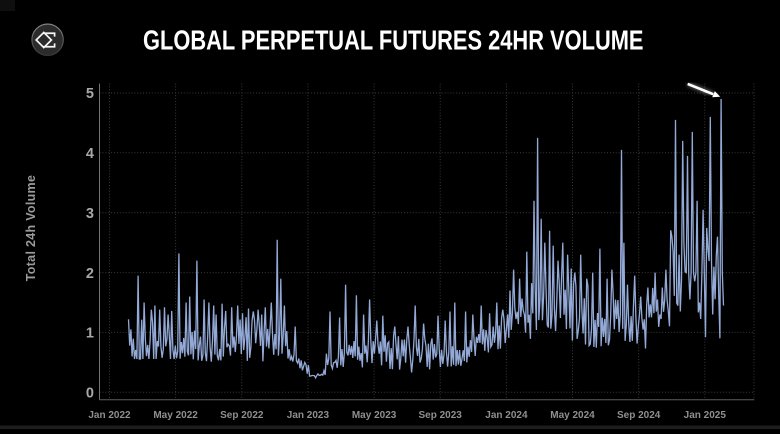 This screenshot has height=434, width=780. Describe the element at coordinates (31, 228) in the screenshot. I see `svg-text: Total 24h Volume` at that location.